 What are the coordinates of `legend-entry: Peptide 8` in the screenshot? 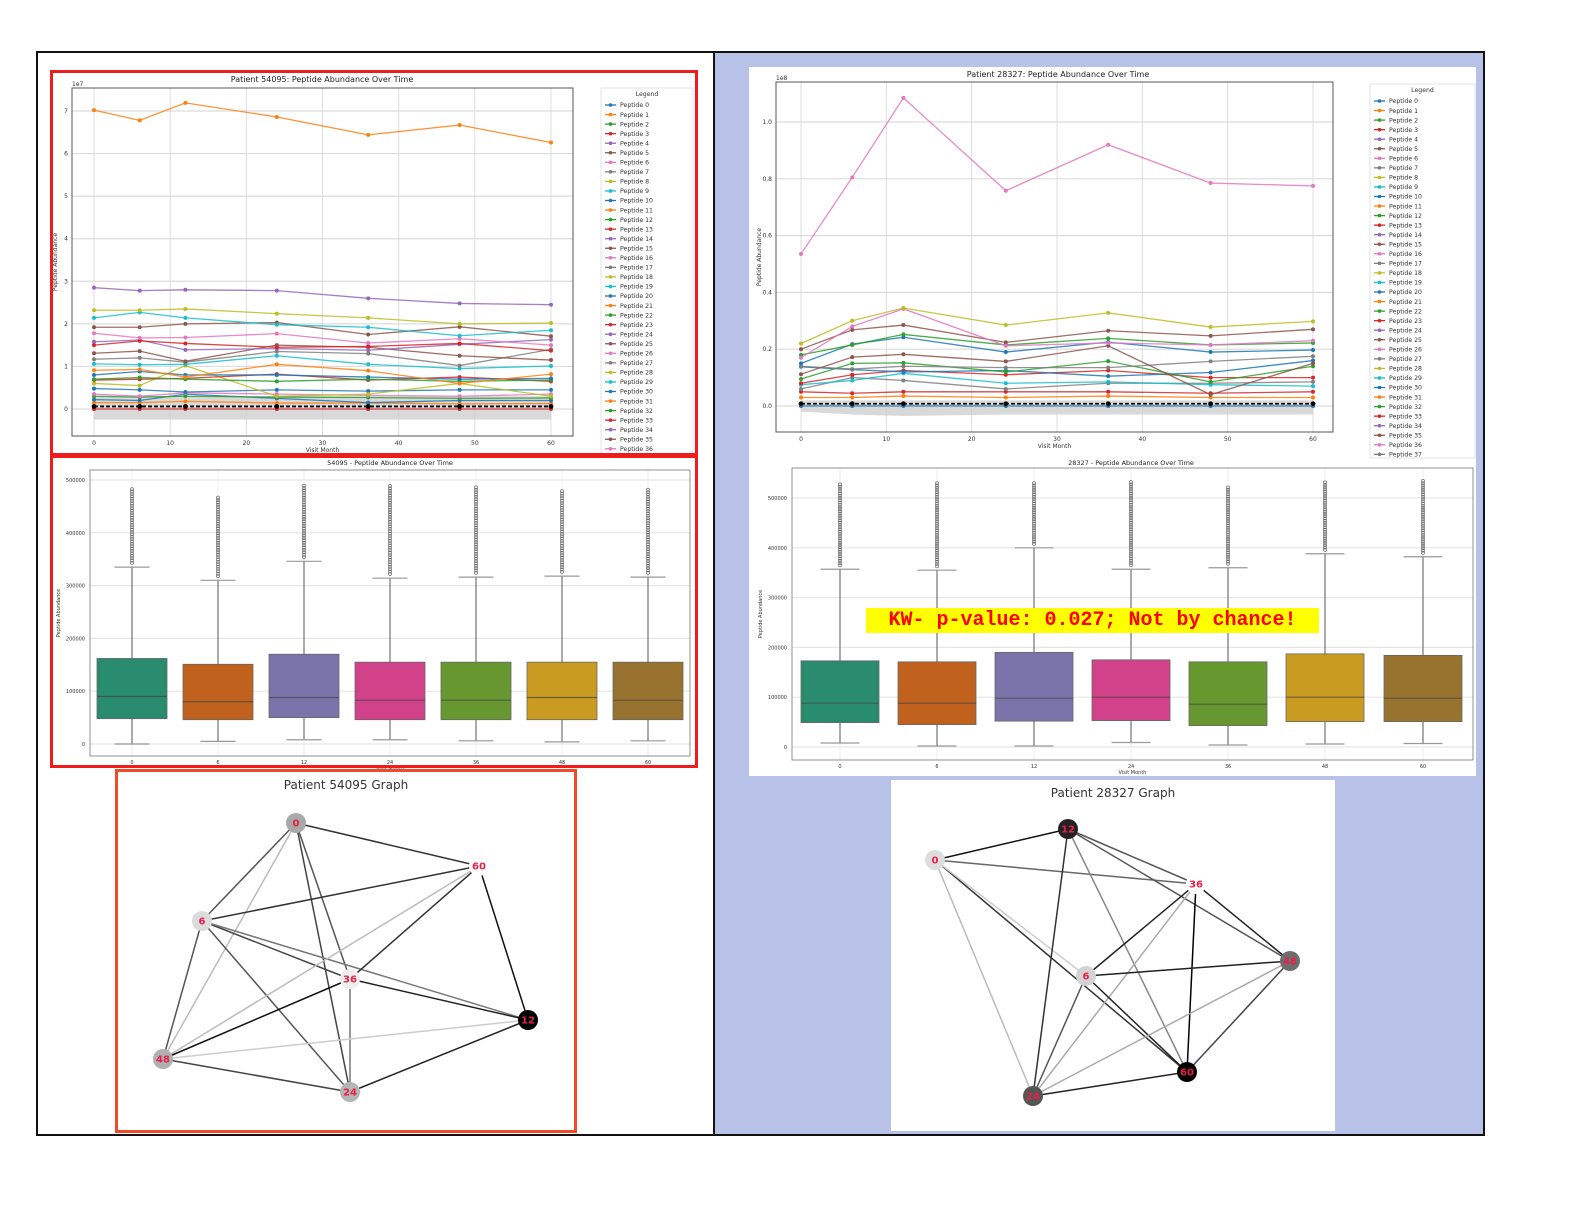 It's located at (1403, 178).